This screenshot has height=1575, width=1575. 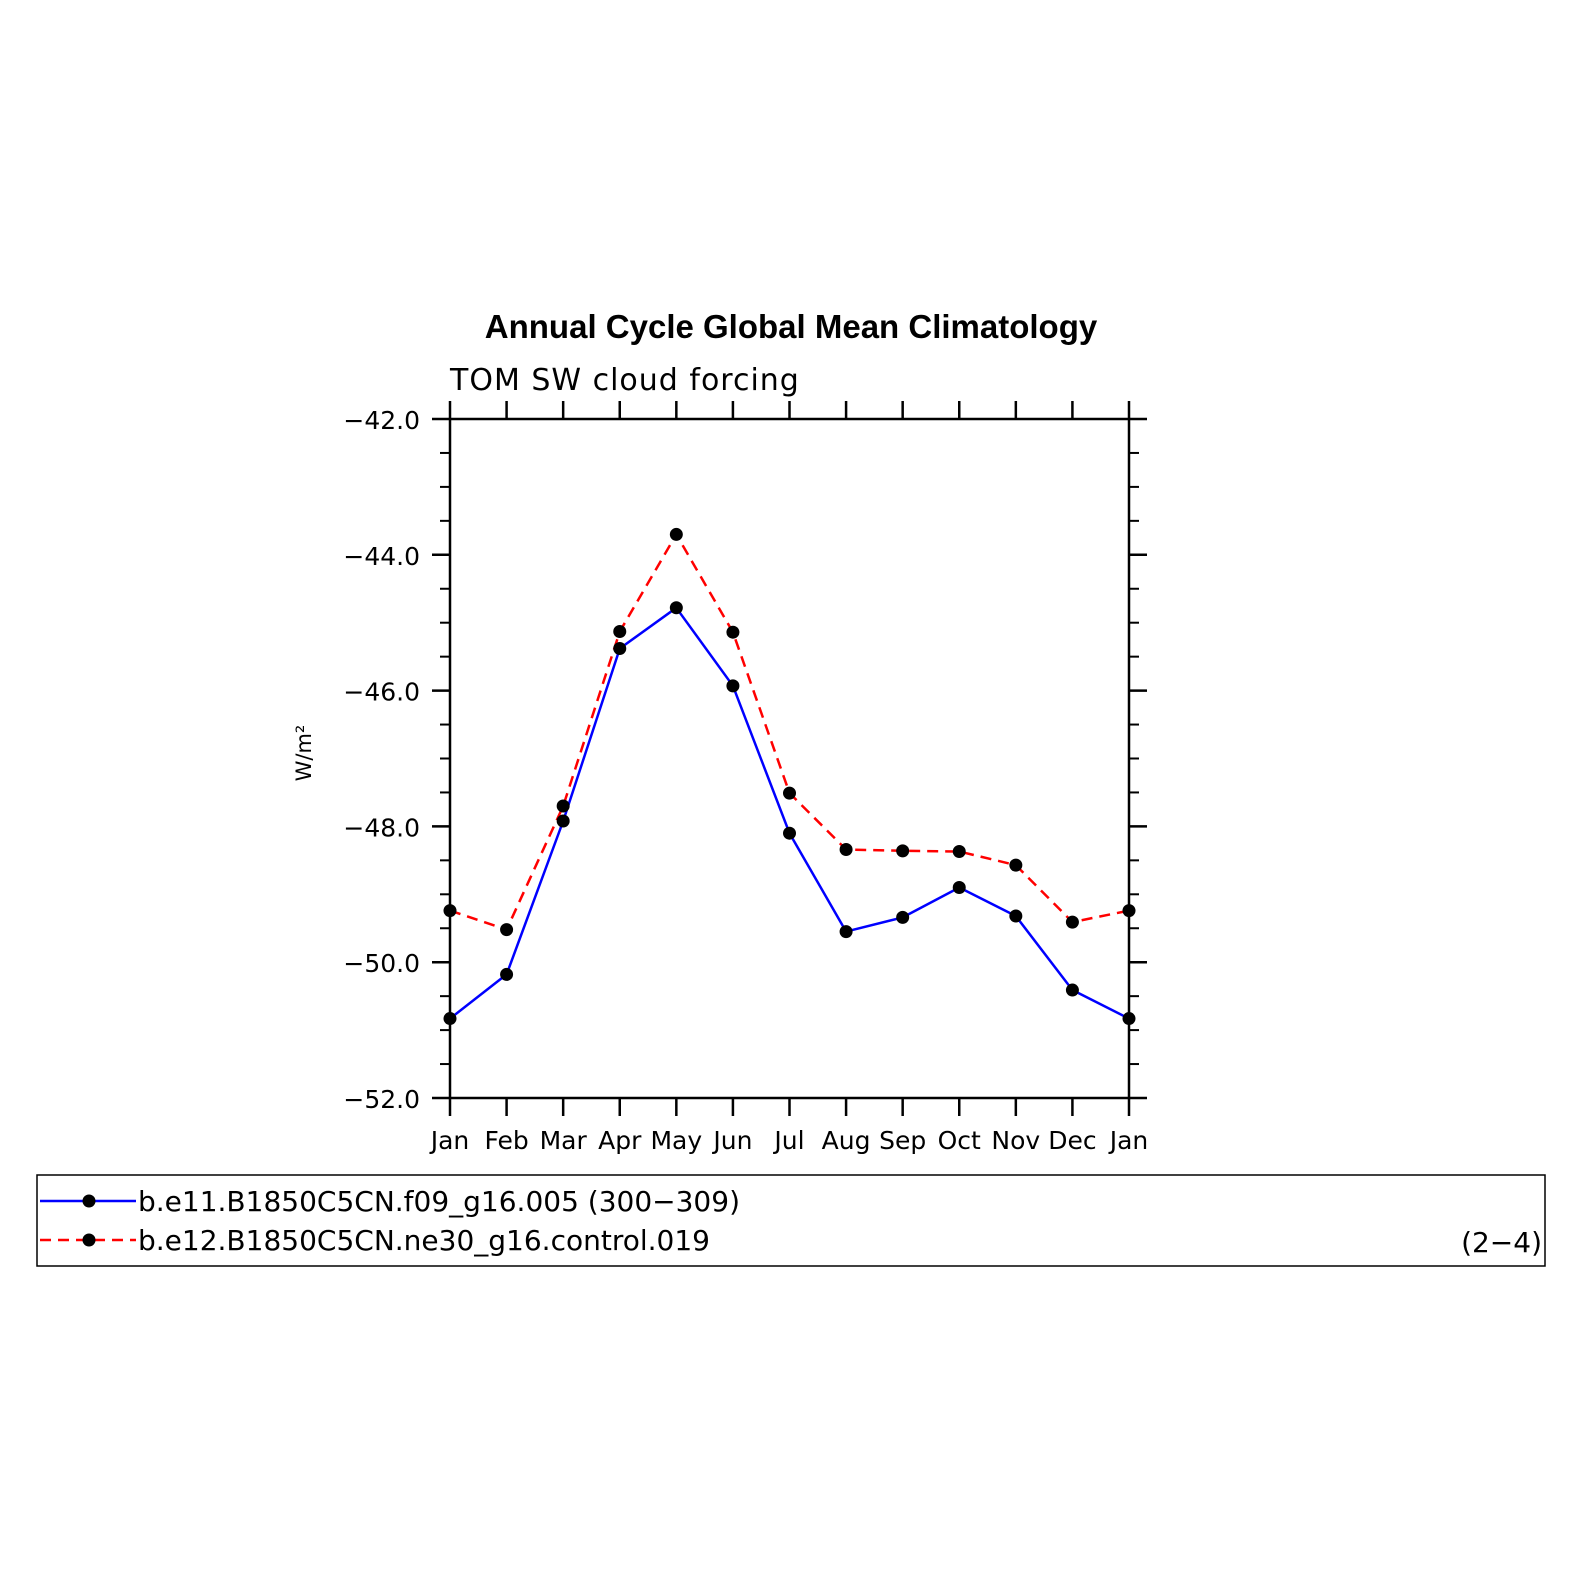 What do you see at coordinates (381, 827) in the screenshot?
I see `y-tick-label: −48.0` at bounding box center [381, 827].